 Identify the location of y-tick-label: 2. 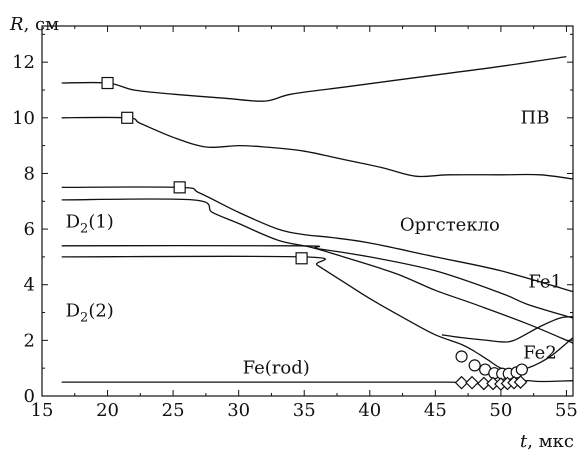
(29, 340).